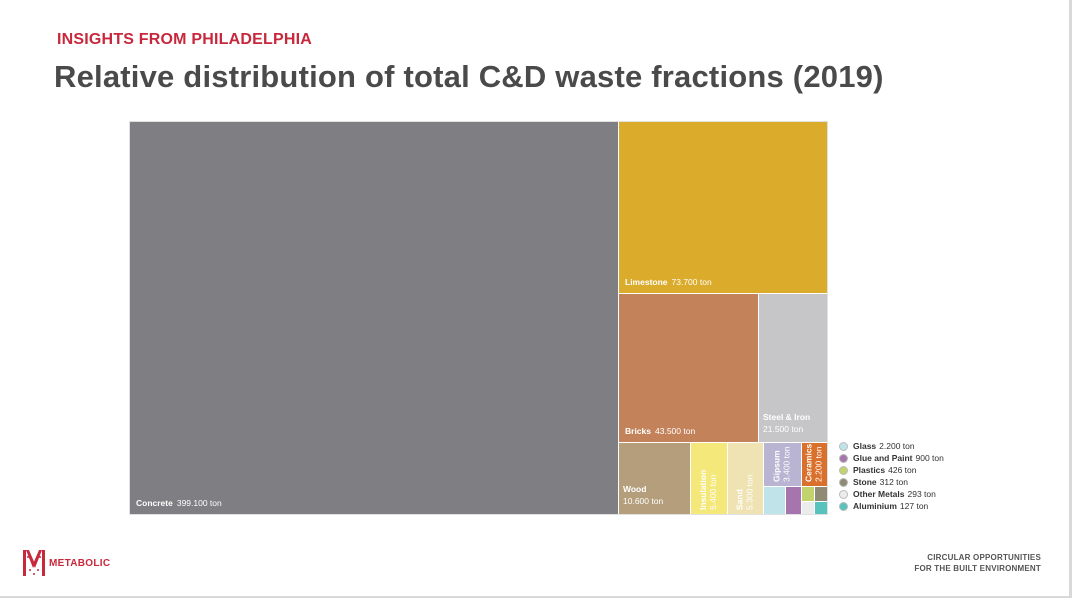 This screenshot has height=598, width=1072. I want to click on logo-text: METABOLIC, so click(80, 563).